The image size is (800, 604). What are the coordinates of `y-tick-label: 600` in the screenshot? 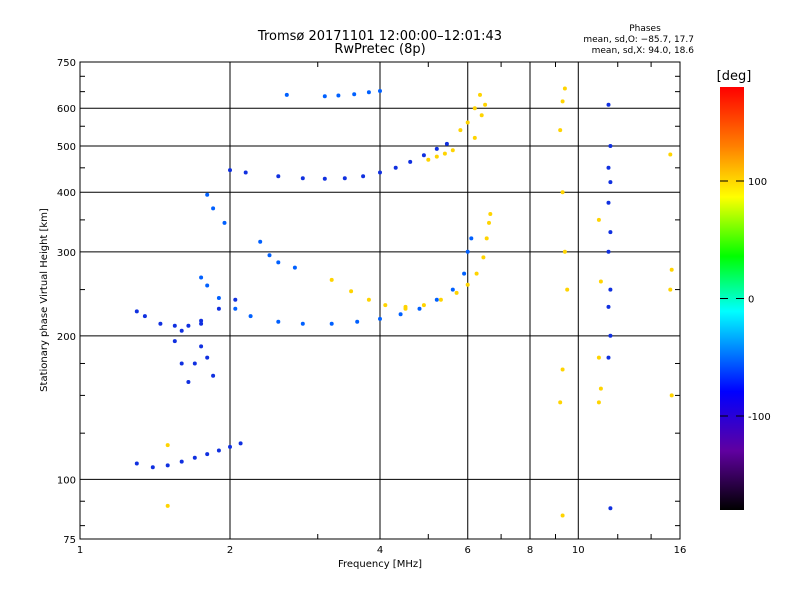 It's located at (66, 109).